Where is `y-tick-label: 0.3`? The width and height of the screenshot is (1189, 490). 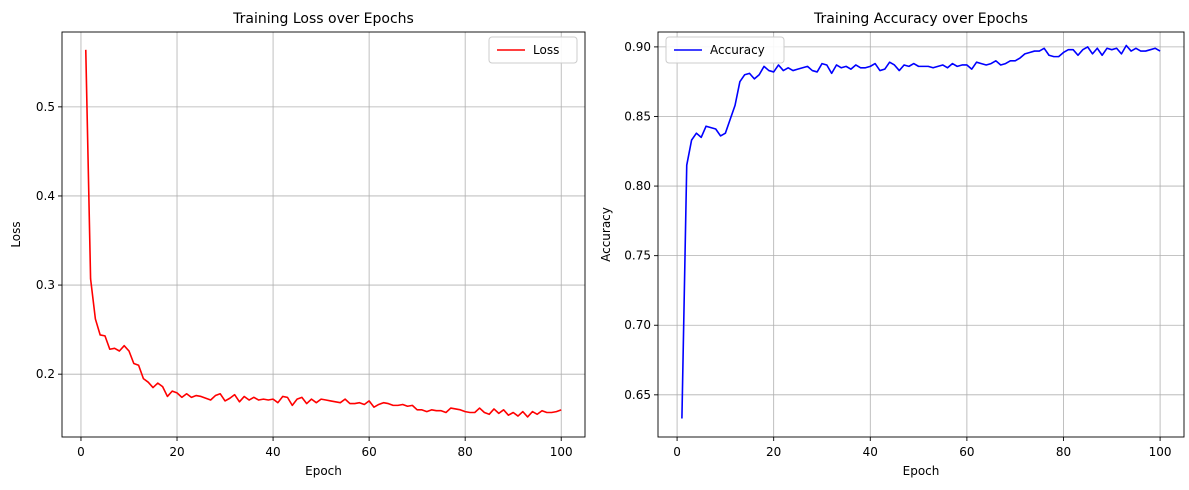 y-tick-label: 0.3 is located at coordinates (45, 285).